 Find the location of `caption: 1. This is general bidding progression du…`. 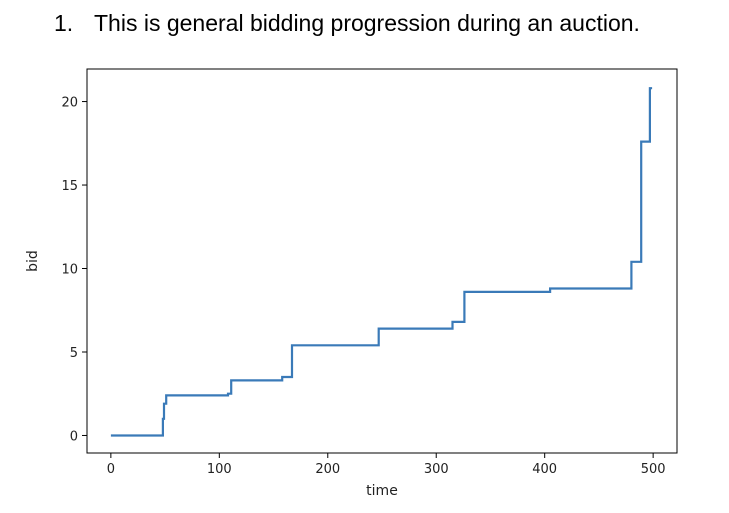

caption: 1. This is general bidding progression du… is located at coordinates (389, 23).